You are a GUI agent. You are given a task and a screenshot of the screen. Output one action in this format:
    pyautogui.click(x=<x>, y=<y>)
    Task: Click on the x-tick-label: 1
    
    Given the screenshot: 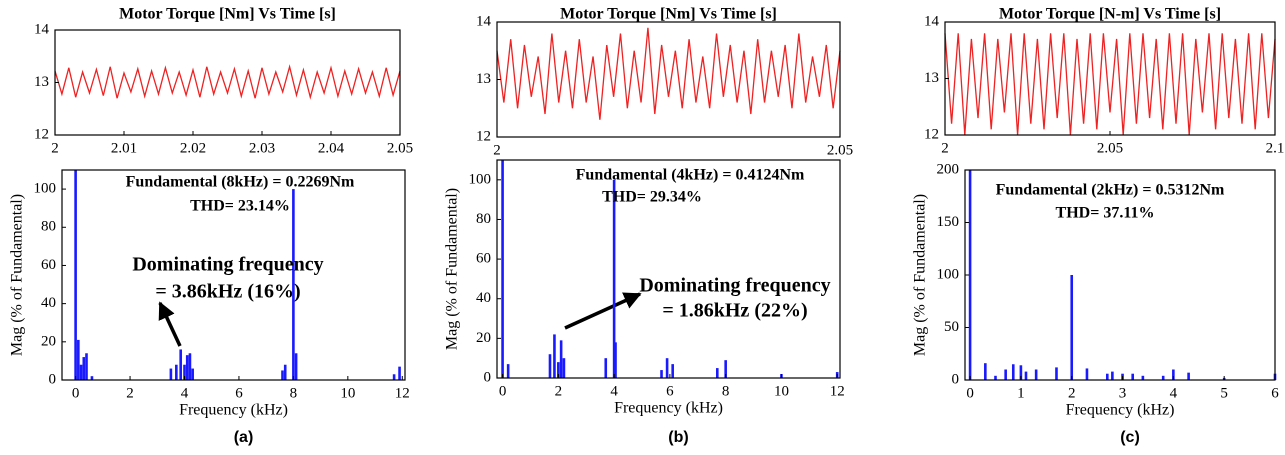 What is the action you would take?
    pyautogui.click(x=1021, y=393)
    